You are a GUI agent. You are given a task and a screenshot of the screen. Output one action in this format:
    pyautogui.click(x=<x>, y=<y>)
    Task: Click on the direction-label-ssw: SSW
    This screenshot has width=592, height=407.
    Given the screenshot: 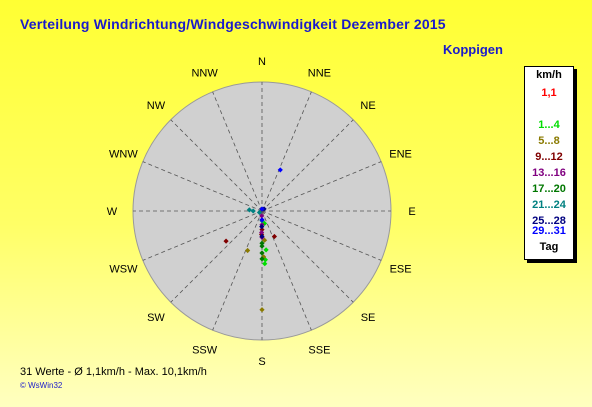 What is the action you would take?
    pyautogui.click(x=205, y=351)
    